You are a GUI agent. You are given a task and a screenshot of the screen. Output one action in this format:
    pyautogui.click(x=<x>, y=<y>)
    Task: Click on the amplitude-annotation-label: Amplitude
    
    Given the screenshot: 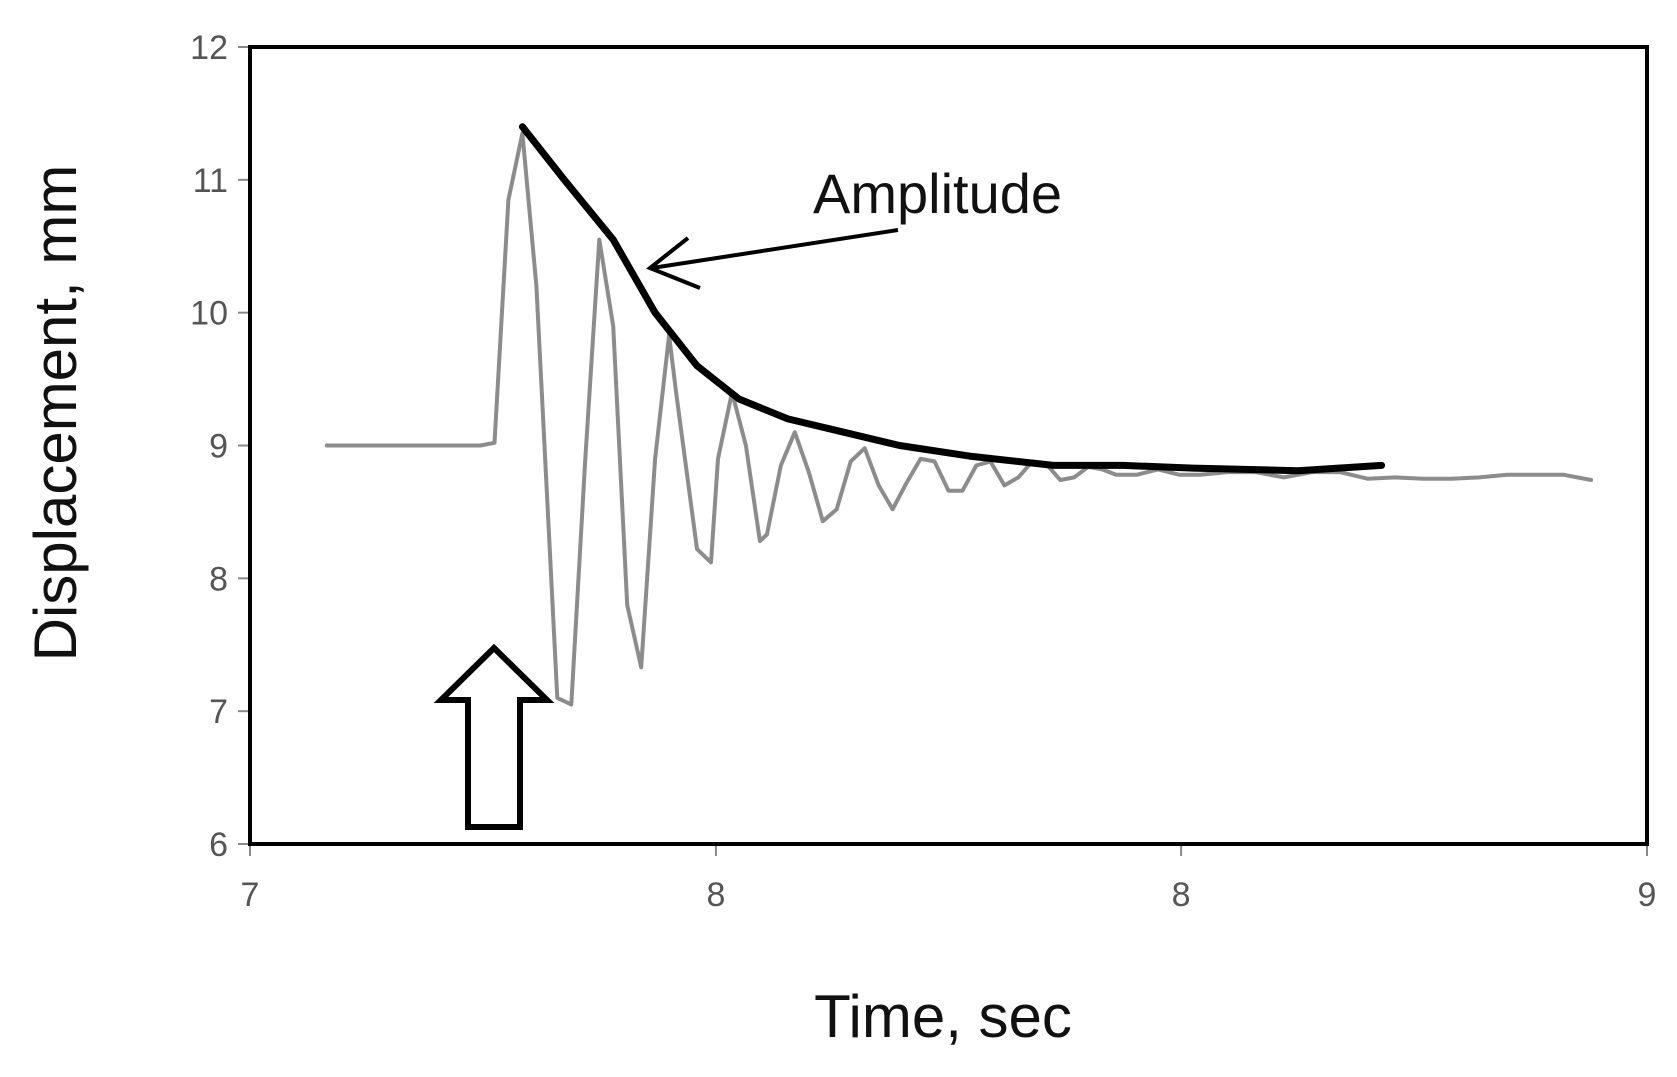 What is the action you would take?
    pyautogui.click(x=937, y=193)
    